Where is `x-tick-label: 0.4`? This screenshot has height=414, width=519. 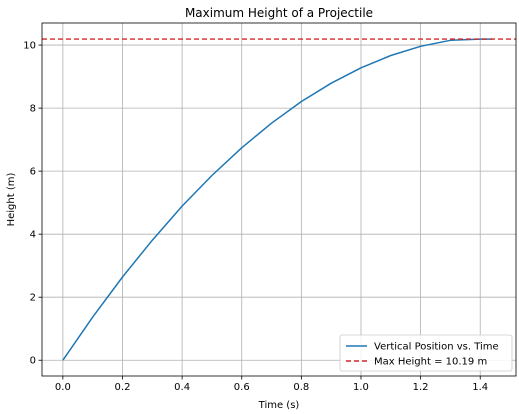
x-tick-label: 0.4 is located at coordinates (182, 387).